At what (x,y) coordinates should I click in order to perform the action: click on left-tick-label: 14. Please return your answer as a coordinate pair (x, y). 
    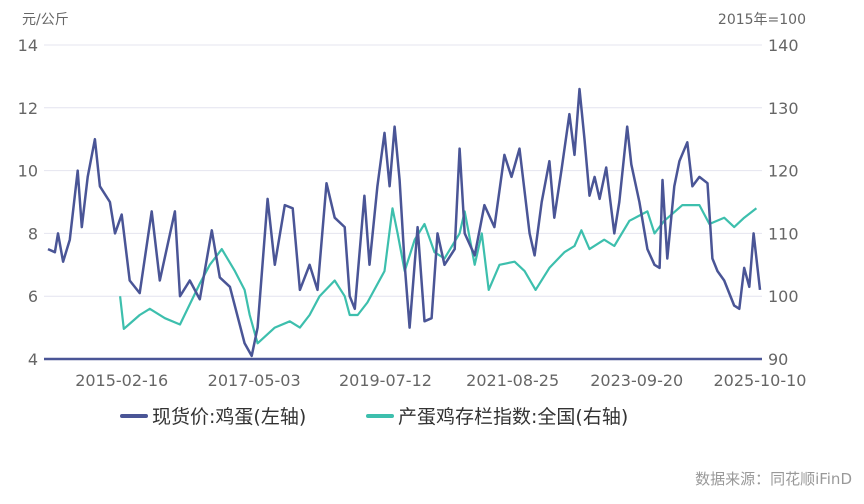
    Looking at the image, I should click on (28, 45).